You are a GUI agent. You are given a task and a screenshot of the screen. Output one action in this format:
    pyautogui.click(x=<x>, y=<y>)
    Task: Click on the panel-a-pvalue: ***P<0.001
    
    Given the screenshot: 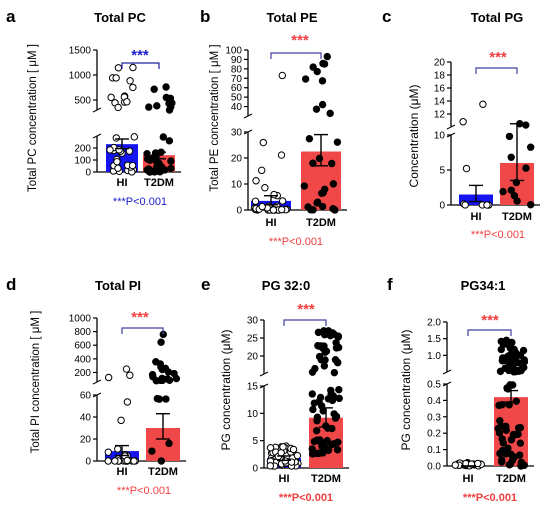 What is the action you would take?
    pyautogui.click(x=140, y=202)
    